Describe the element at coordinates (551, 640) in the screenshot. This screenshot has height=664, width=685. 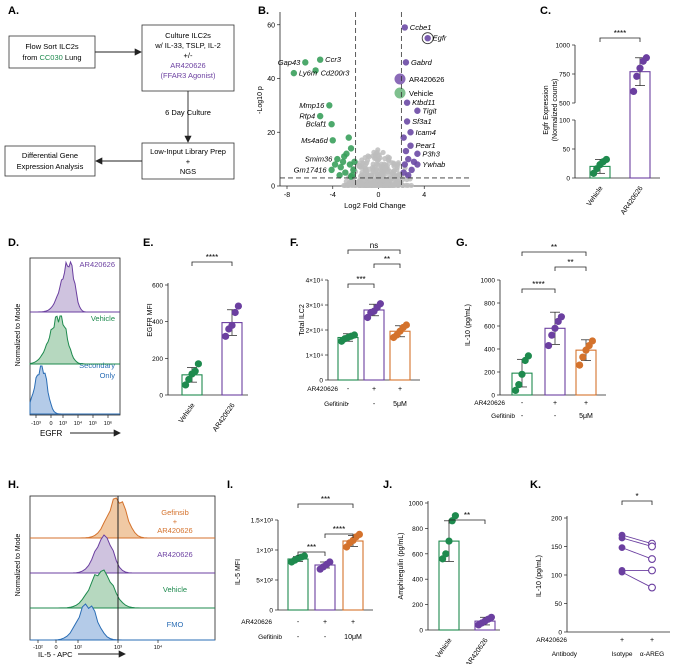
I see `il10-areg-row1-label: AR420626` at that location.